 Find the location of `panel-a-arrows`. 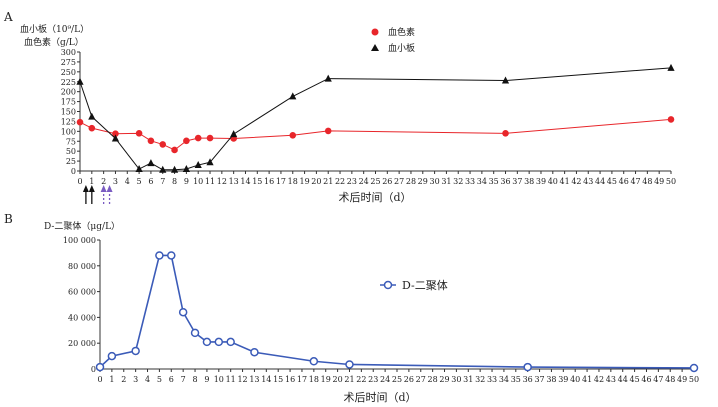

panel-a-arrows is located at coordinates (97, 194).